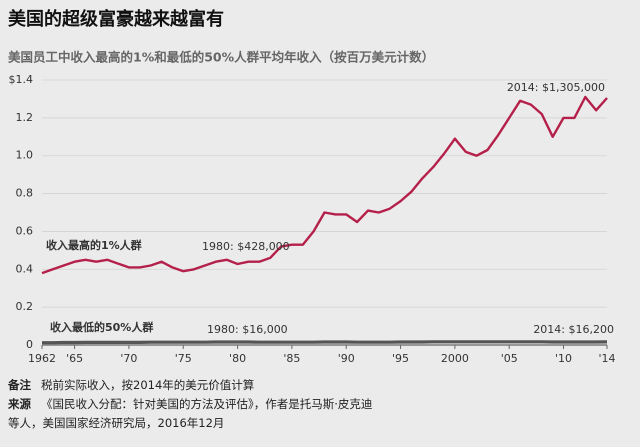 Image resolution: width=640 pixels, height=447 pixels. Describe the element at coordinates (74, 358) in the screenshot. I see `x-tick-label: '65` at that location.